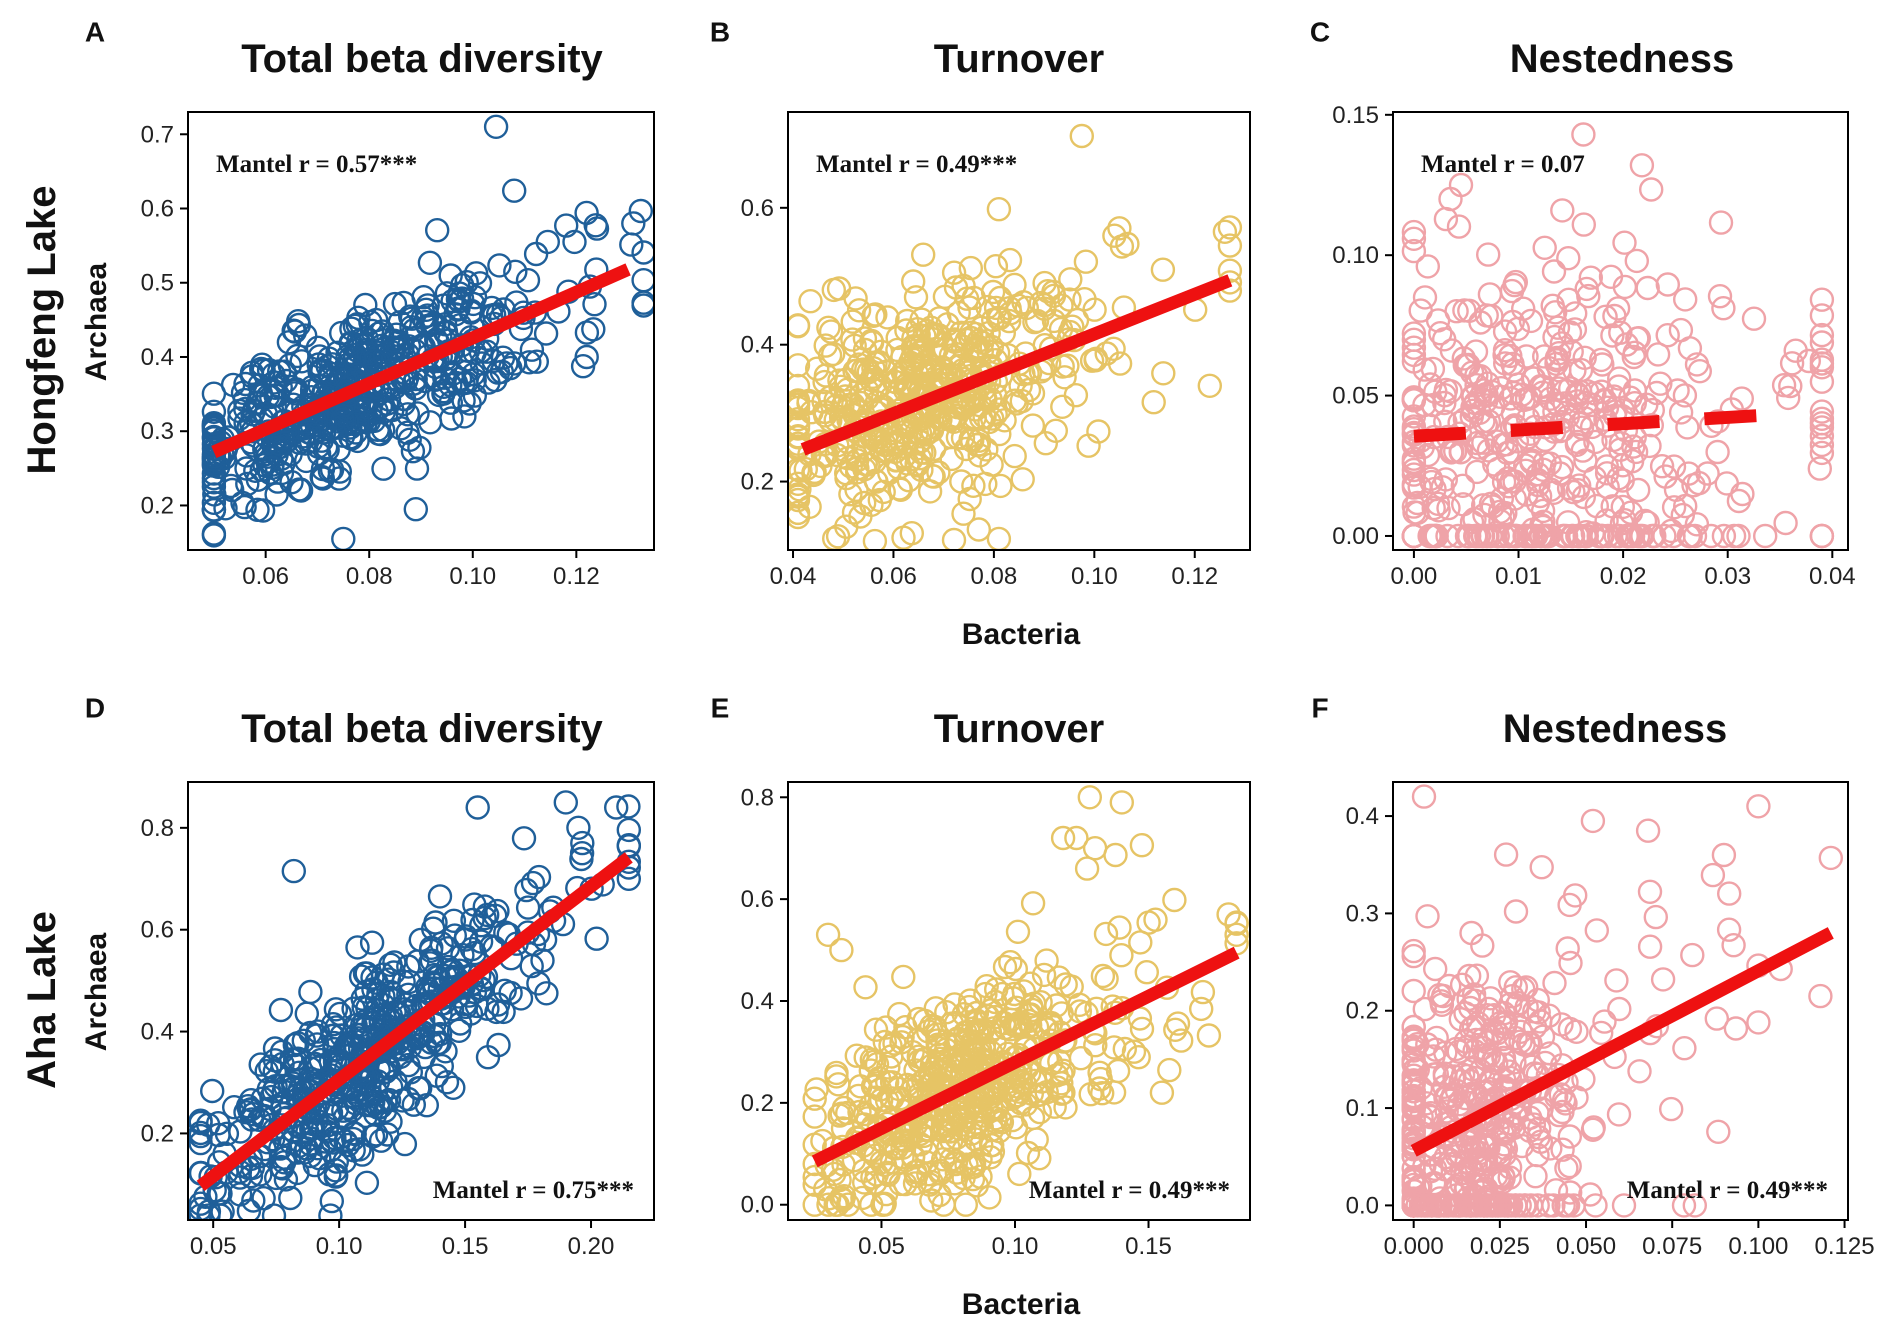  What do you see at coordinates (1500, 1246) in the screenshot?
I see `x-tick-label: 0.025` at bounding box center [1500, 1246].